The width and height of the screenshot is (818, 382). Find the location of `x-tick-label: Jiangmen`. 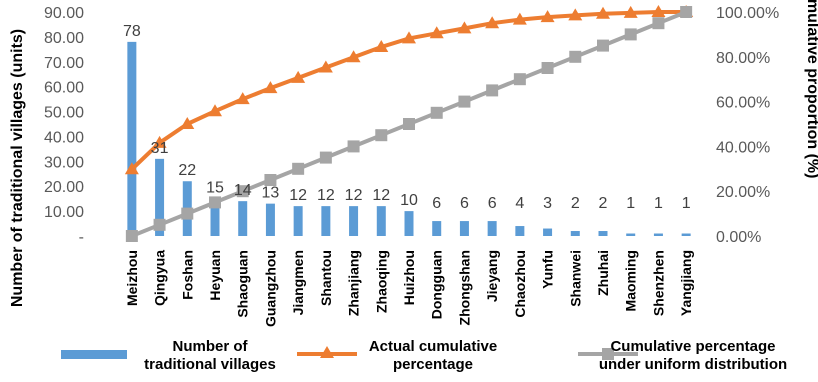

x-tick-label: Jiangmen is located at coordinates (298, 282).